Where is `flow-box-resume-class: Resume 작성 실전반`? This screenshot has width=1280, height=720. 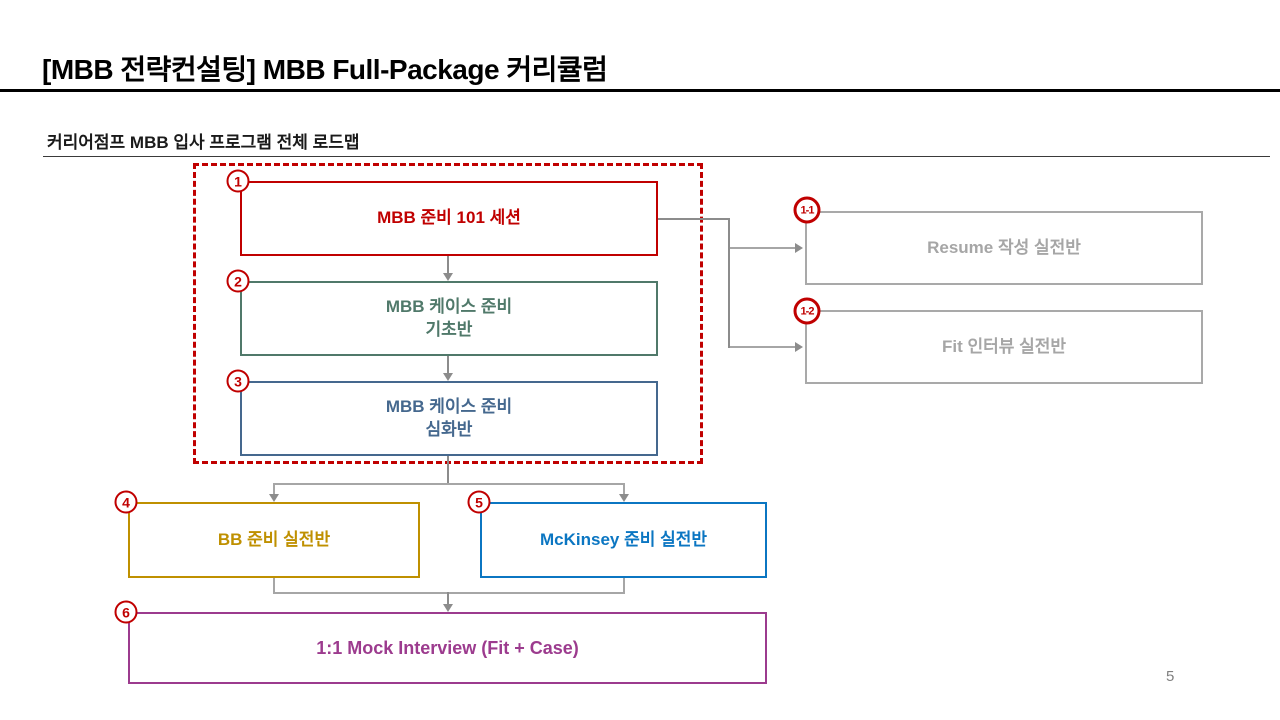 flow-box-resume-class: Resume 작성 실전반 is located at coordinates (1004, 248).